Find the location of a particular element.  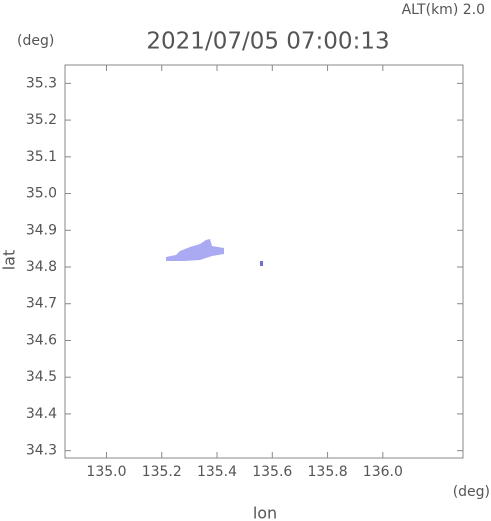

chart-title: 2021/07/05 07:00:13 is located at coordinates (267, 42).